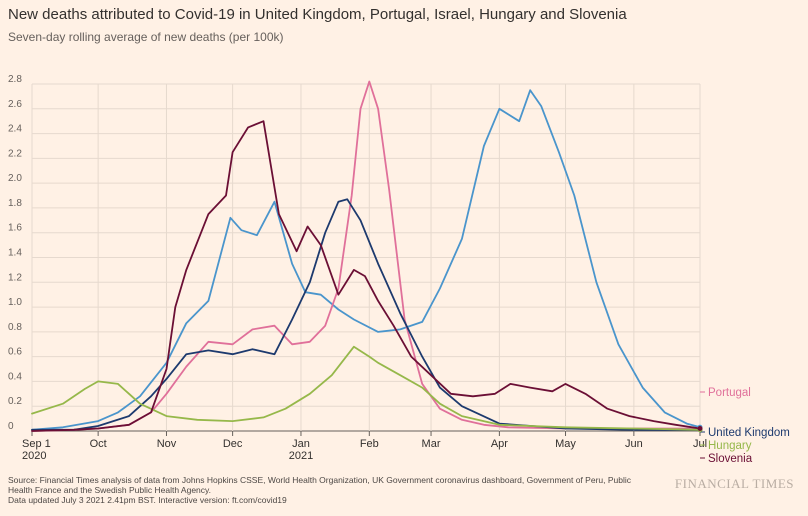 The width and height of the screenshot is (808, 516). I want to click on y-tick-label: 0.8, so click(15, 327).